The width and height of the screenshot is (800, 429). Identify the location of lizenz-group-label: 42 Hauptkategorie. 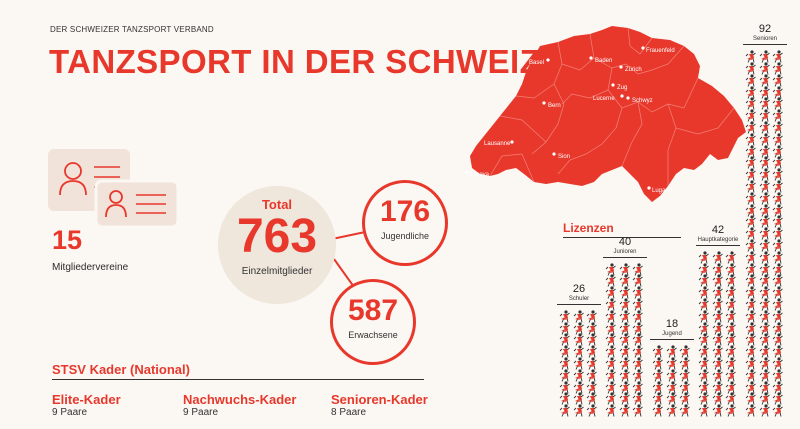
(718, 235).